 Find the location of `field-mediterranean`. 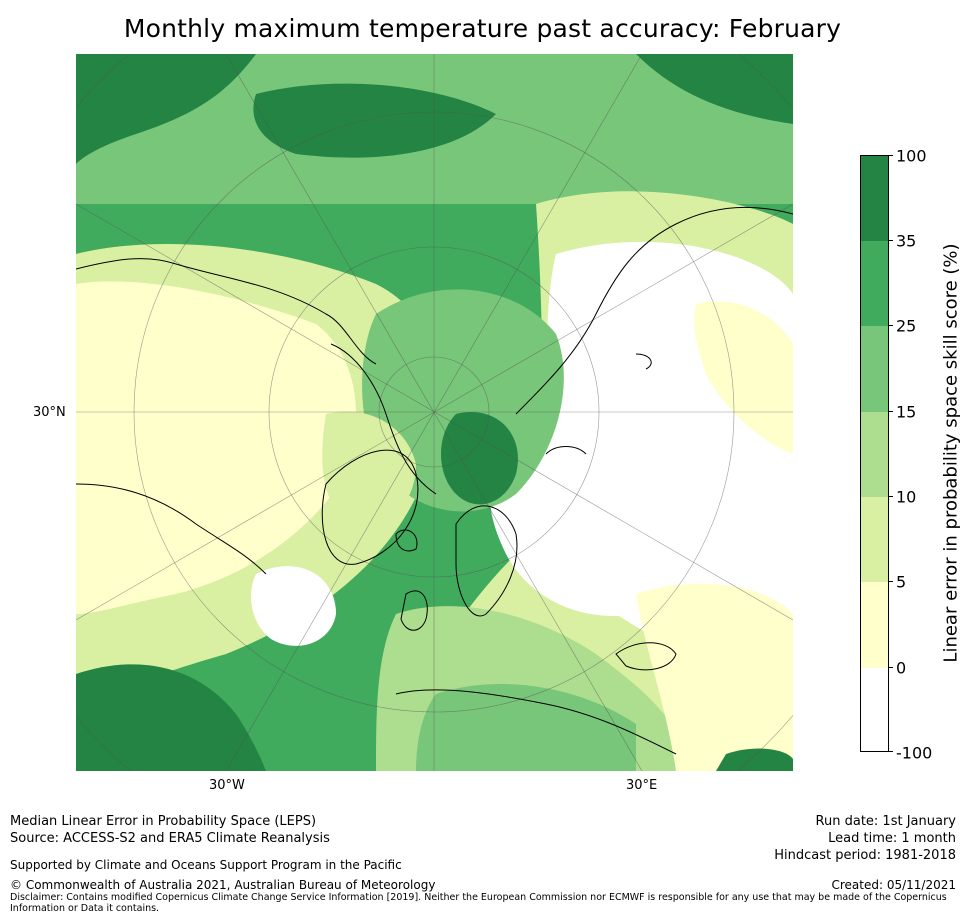

field-mediterranean is located at coordinates (526, 727).